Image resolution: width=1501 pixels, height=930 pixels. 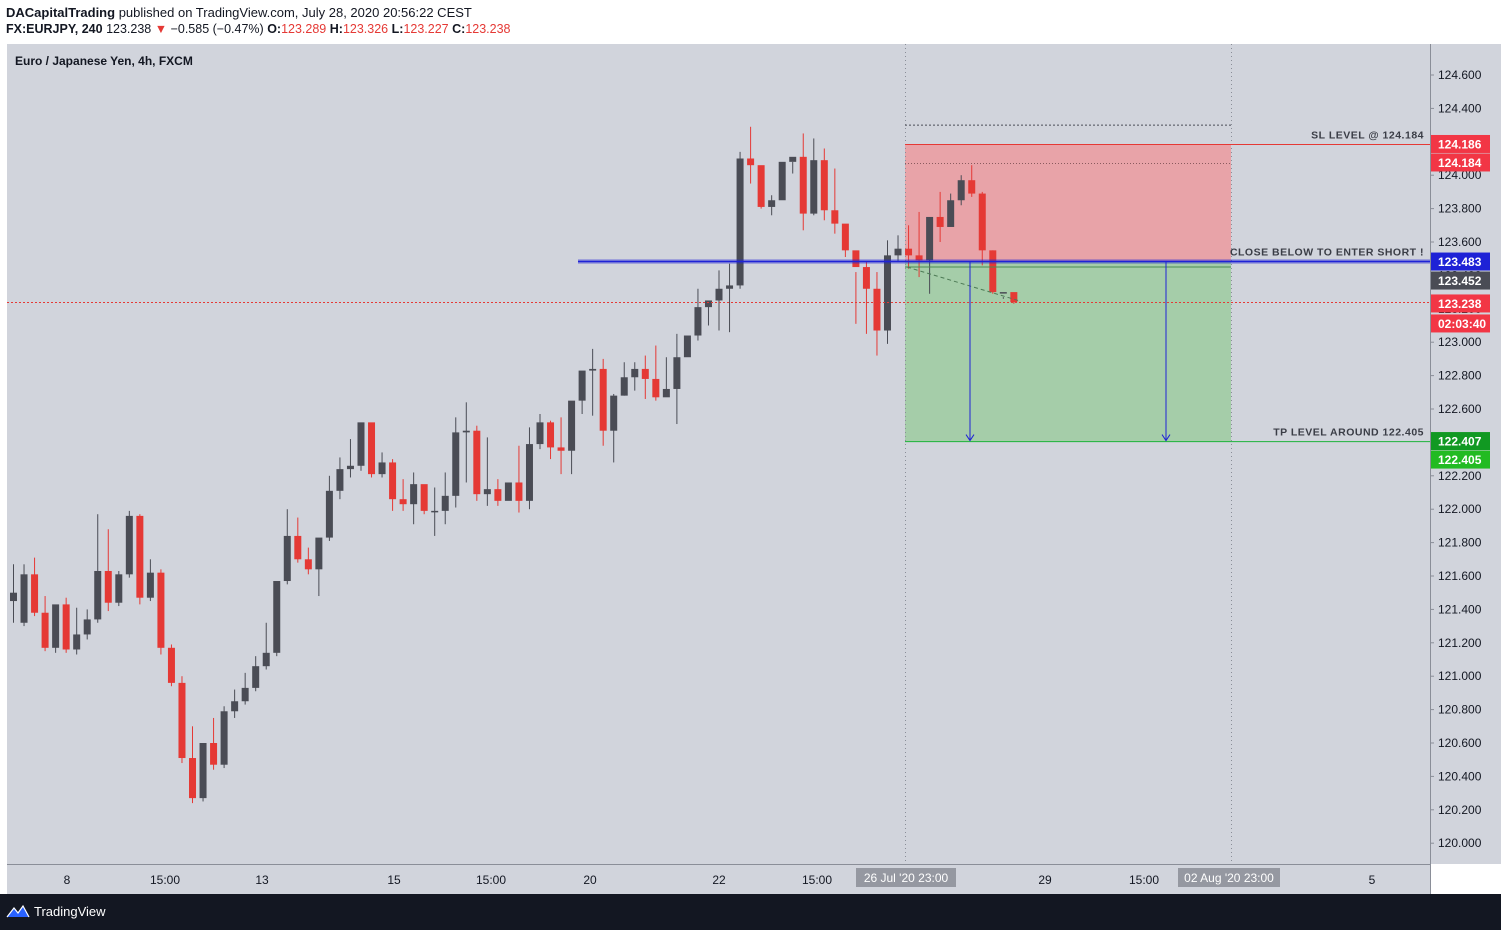 What do you see at coordinates (1460, 75) in the screenshot?
I see `y-tick-label: 124.600` at bounding box center [1460, 75].